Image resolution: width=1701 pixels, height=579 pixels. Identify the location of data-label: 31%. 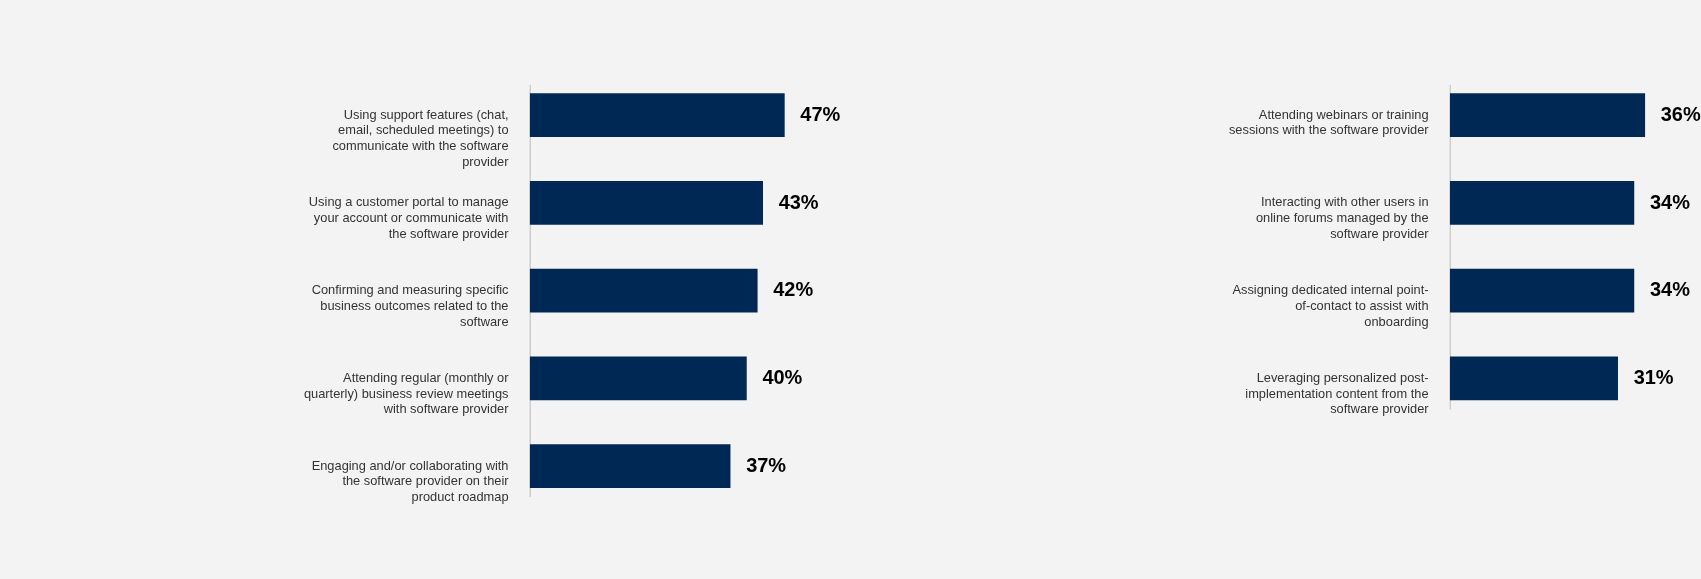
(1653, 377).